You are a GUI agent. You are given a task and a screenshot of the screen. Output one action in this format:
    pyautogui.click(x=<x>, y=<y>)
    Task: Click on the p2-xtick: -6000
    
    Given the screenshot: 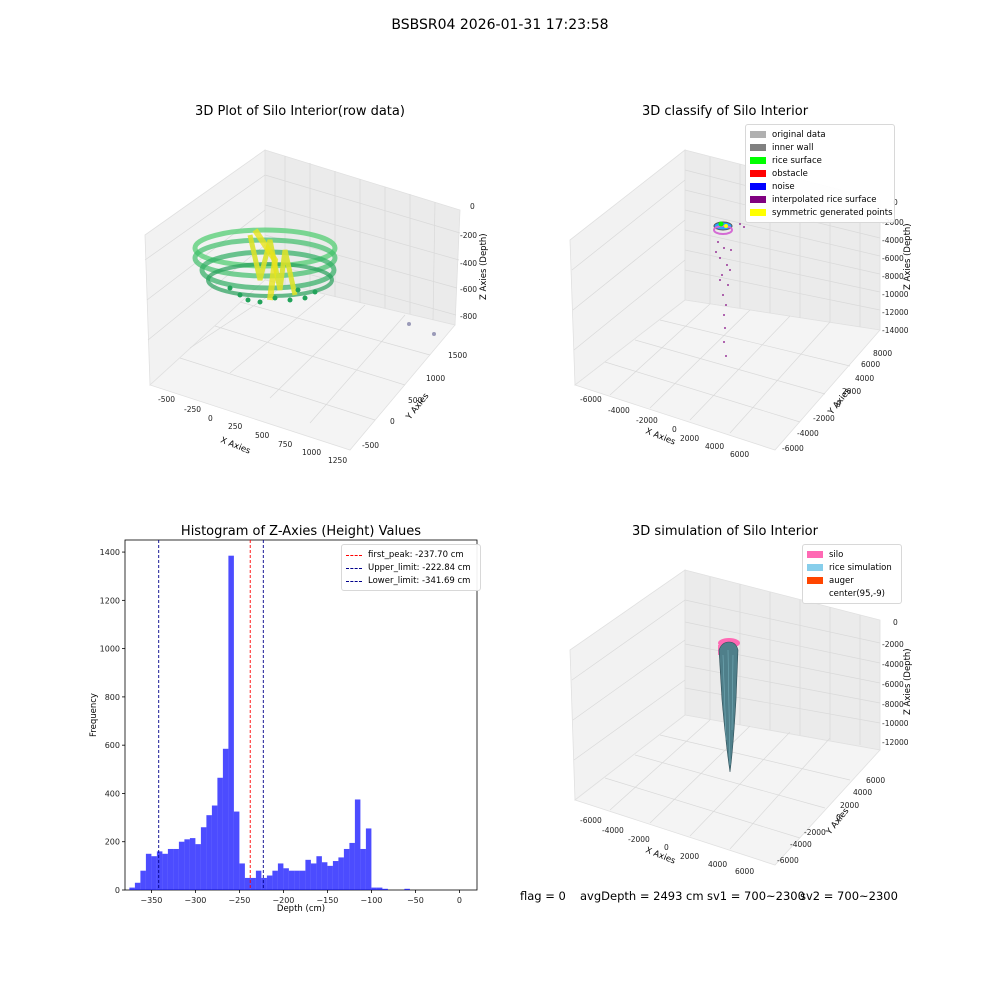 What is the action you would take?
    pyautogui.click(x=591, y=399)
    